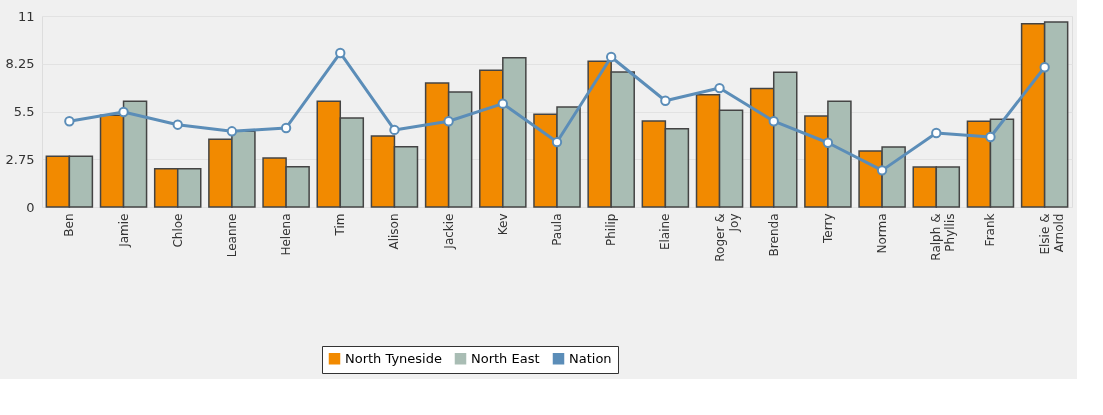  What do you see at coordinates (394, 231) in the screenshot?
I see `x-tick-label: Alison` at bounding box center [394, 231].